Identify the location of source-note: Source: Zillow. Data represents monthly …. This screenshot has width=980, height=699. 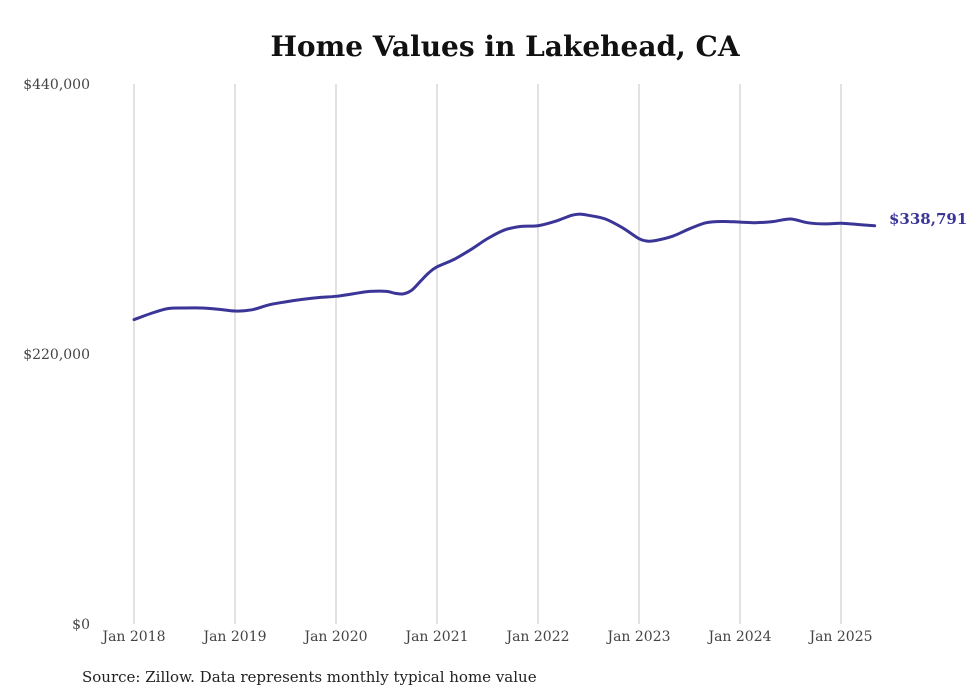
(309, 677).